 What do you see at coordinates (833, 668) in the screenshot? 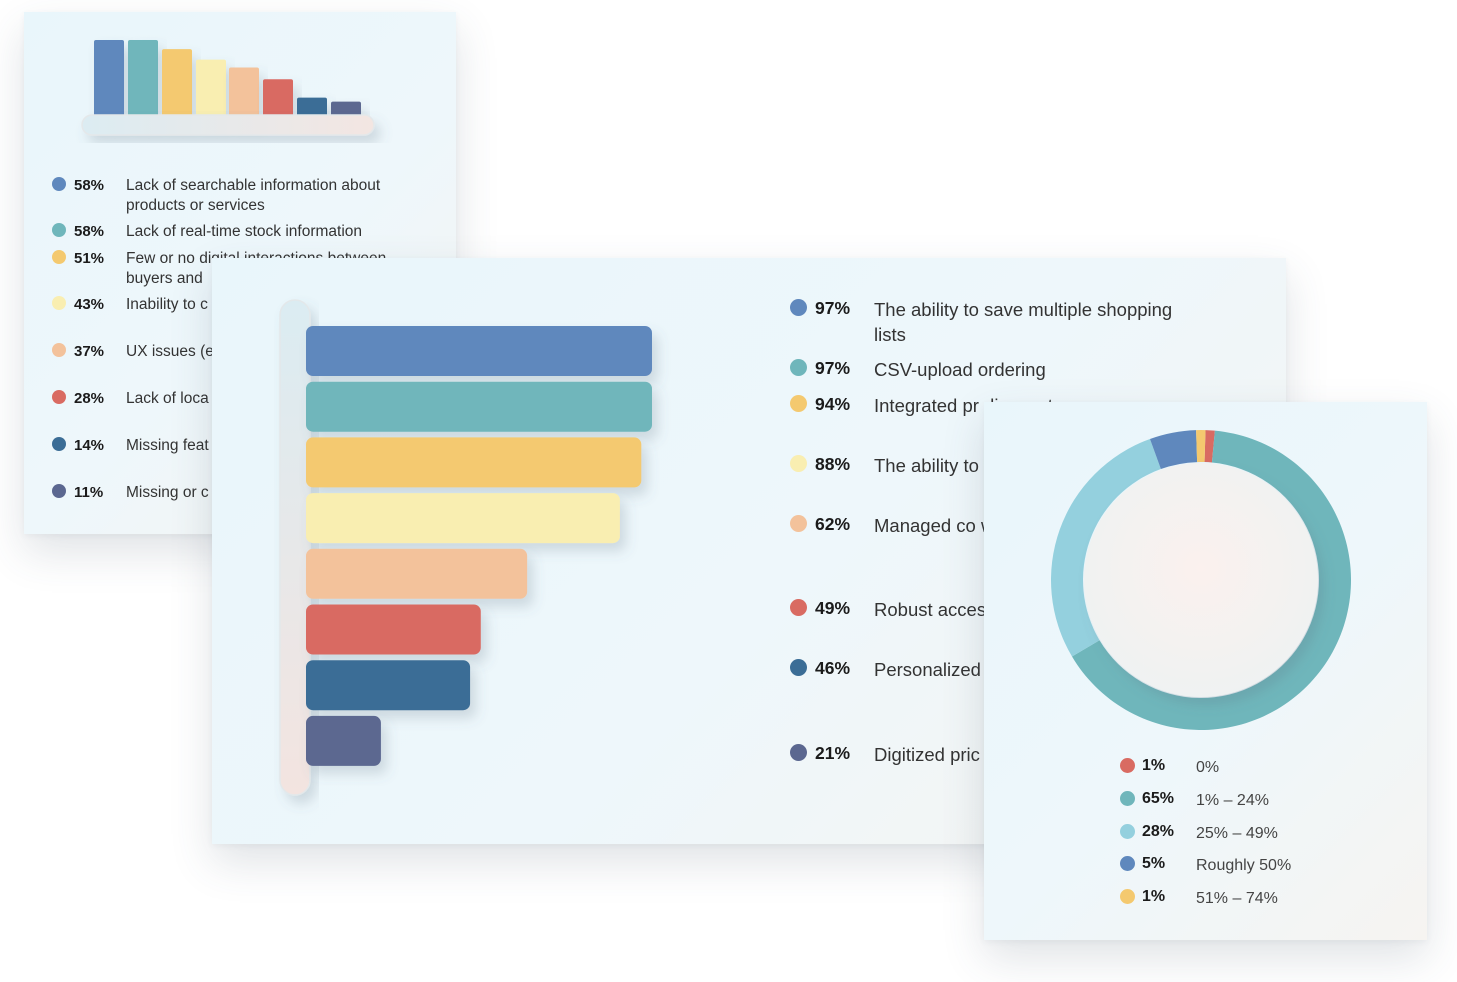
I see `legend-value: 46%` at bounding box center [833, 668].